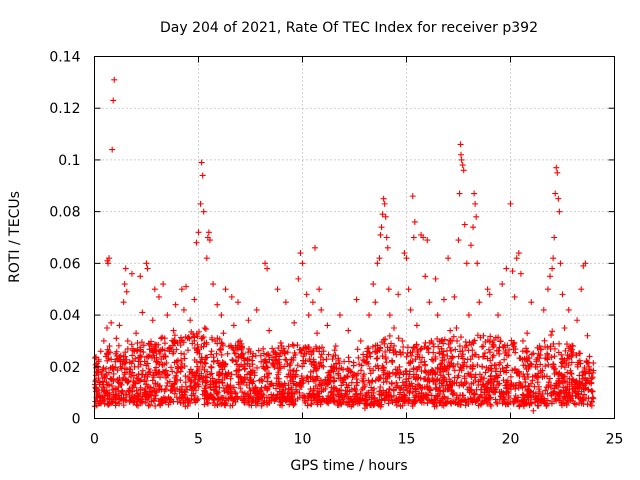 Image resolution: width=640 pixels, height=480 pixels. Describe the element at coordinates (511, 440) in the screenshot. I see `x-tick-label: 20` at that location.